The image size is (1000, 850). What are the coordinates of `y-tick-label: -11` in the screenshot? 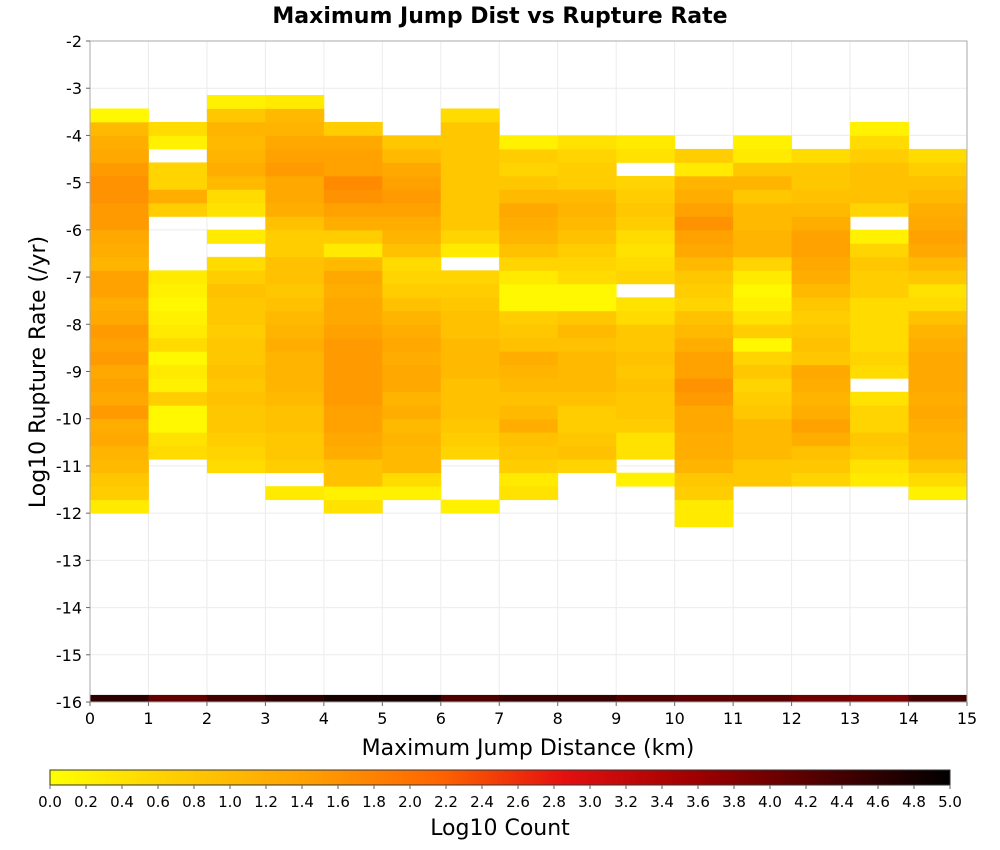 It's located at (69, 466).